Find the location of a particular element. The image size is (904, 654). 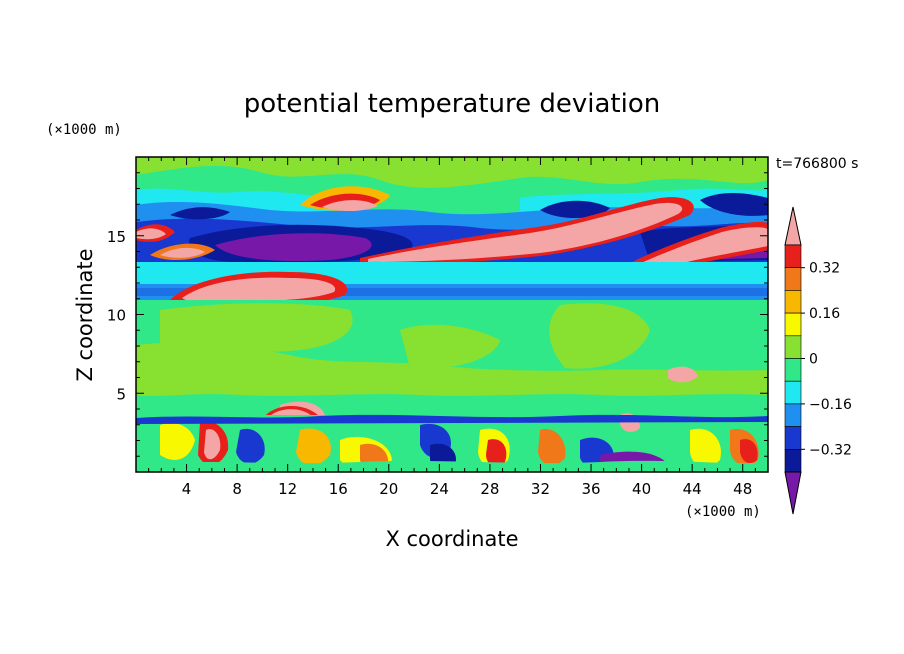

colorbar-tick-label: 0.32 is located at coordinates (824, 269).